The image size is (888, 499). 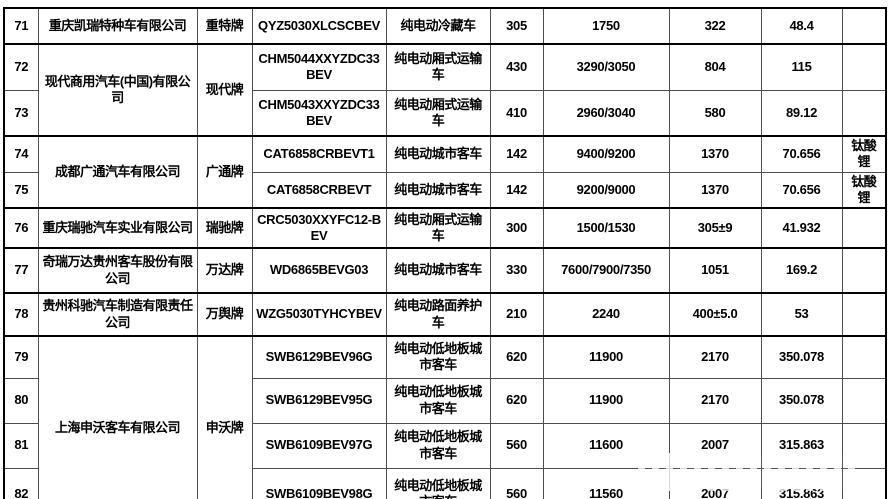 I want to click on cell-brand: 万舆牌, so click(x=224, y=314).